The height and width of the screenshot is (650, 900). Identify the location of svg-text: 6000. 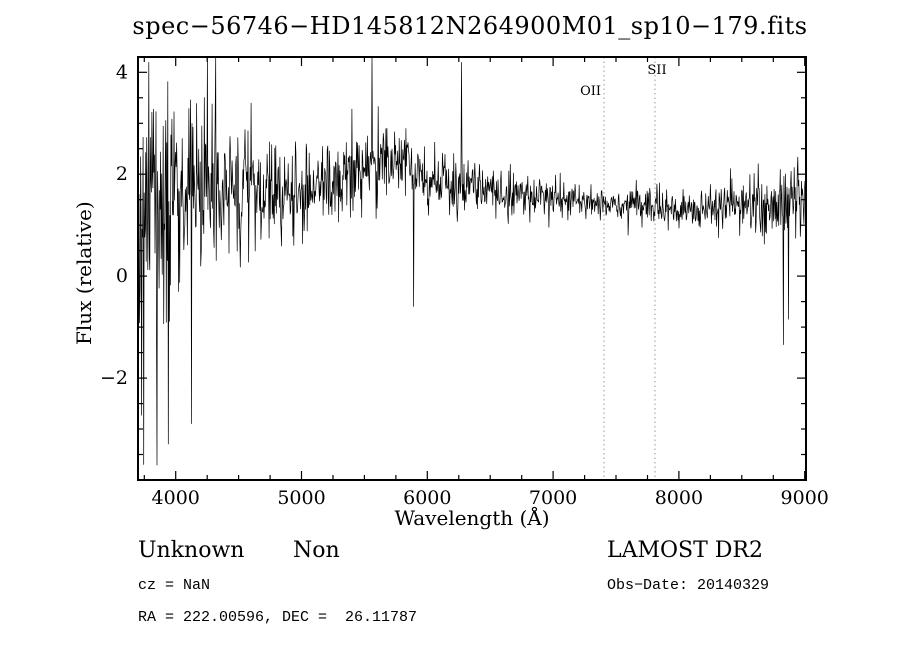
(427, 498).